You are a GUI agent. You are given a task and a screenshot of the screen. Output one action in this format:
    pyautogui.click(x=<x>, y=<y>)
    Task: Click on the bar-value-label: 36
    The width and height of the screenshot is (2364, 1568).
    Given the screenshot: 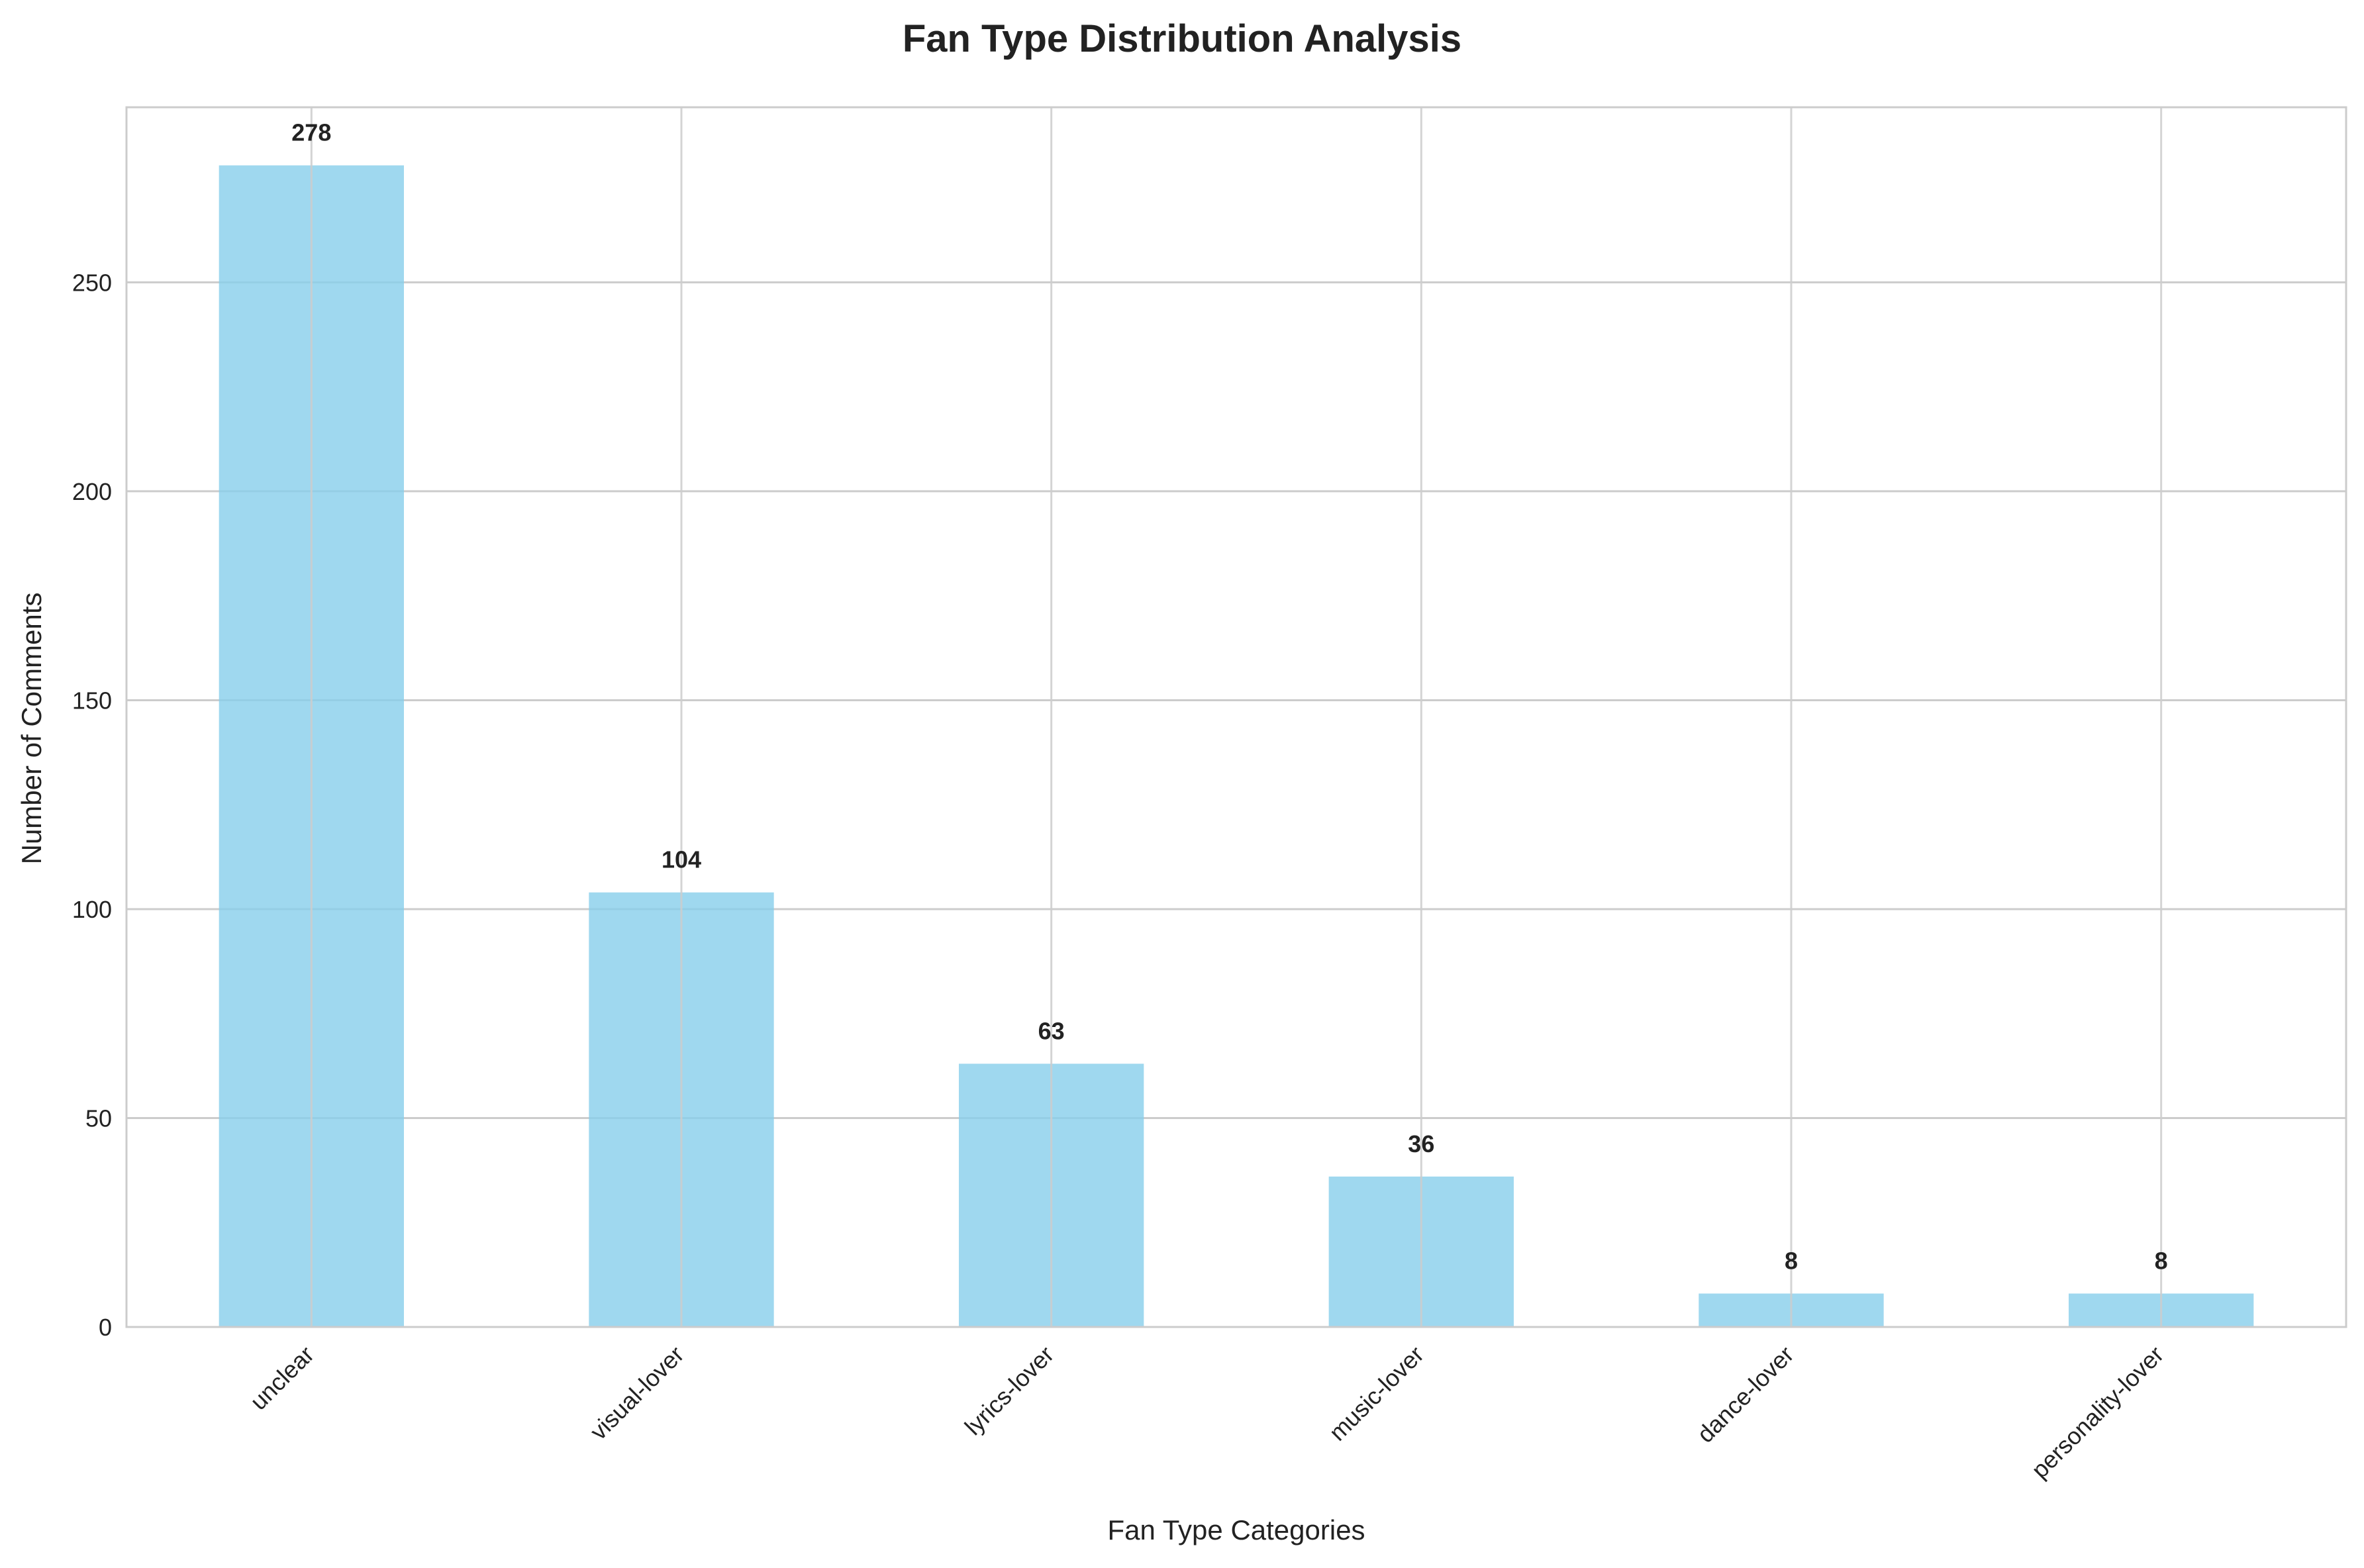 What is the action you would take?
    pyautogui.click(x=1421, y=1143)
    